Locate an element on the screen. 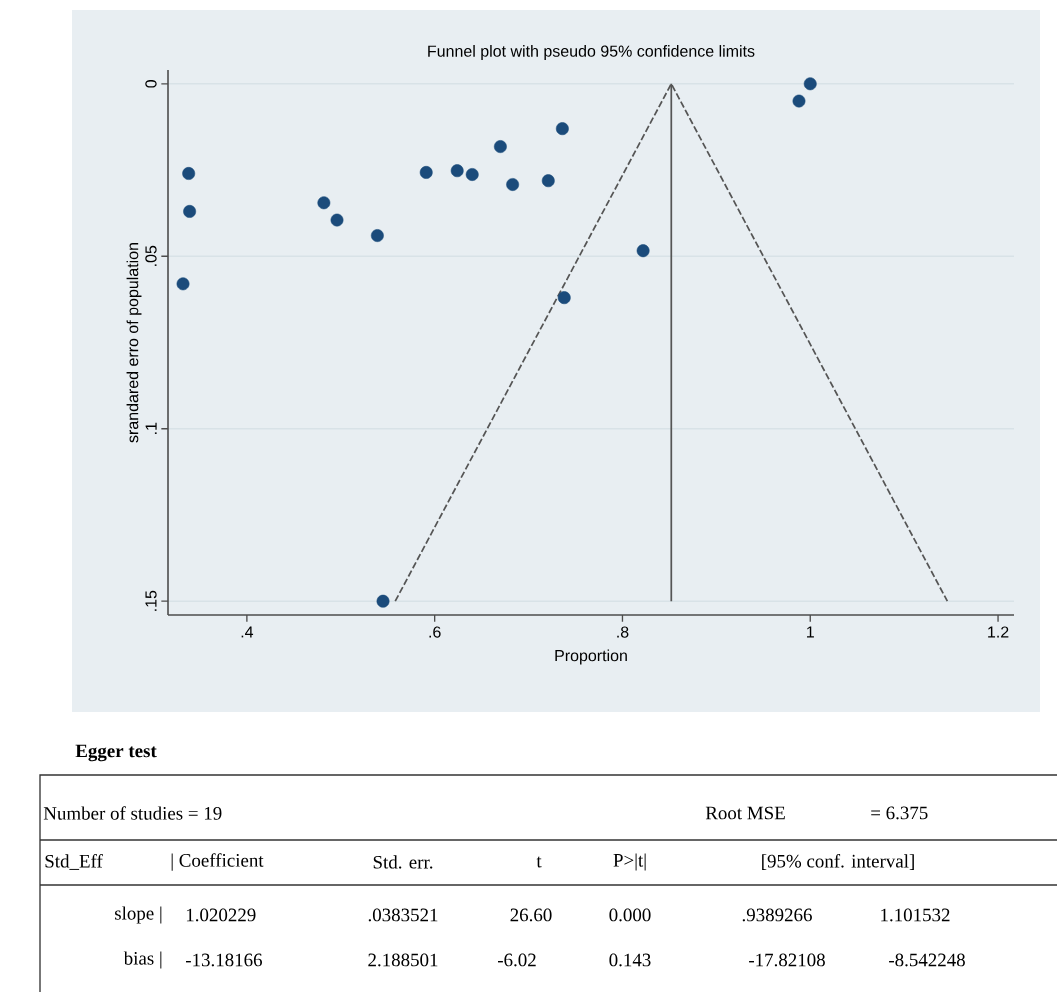  text: slope | is located at coordinates (138, 915).